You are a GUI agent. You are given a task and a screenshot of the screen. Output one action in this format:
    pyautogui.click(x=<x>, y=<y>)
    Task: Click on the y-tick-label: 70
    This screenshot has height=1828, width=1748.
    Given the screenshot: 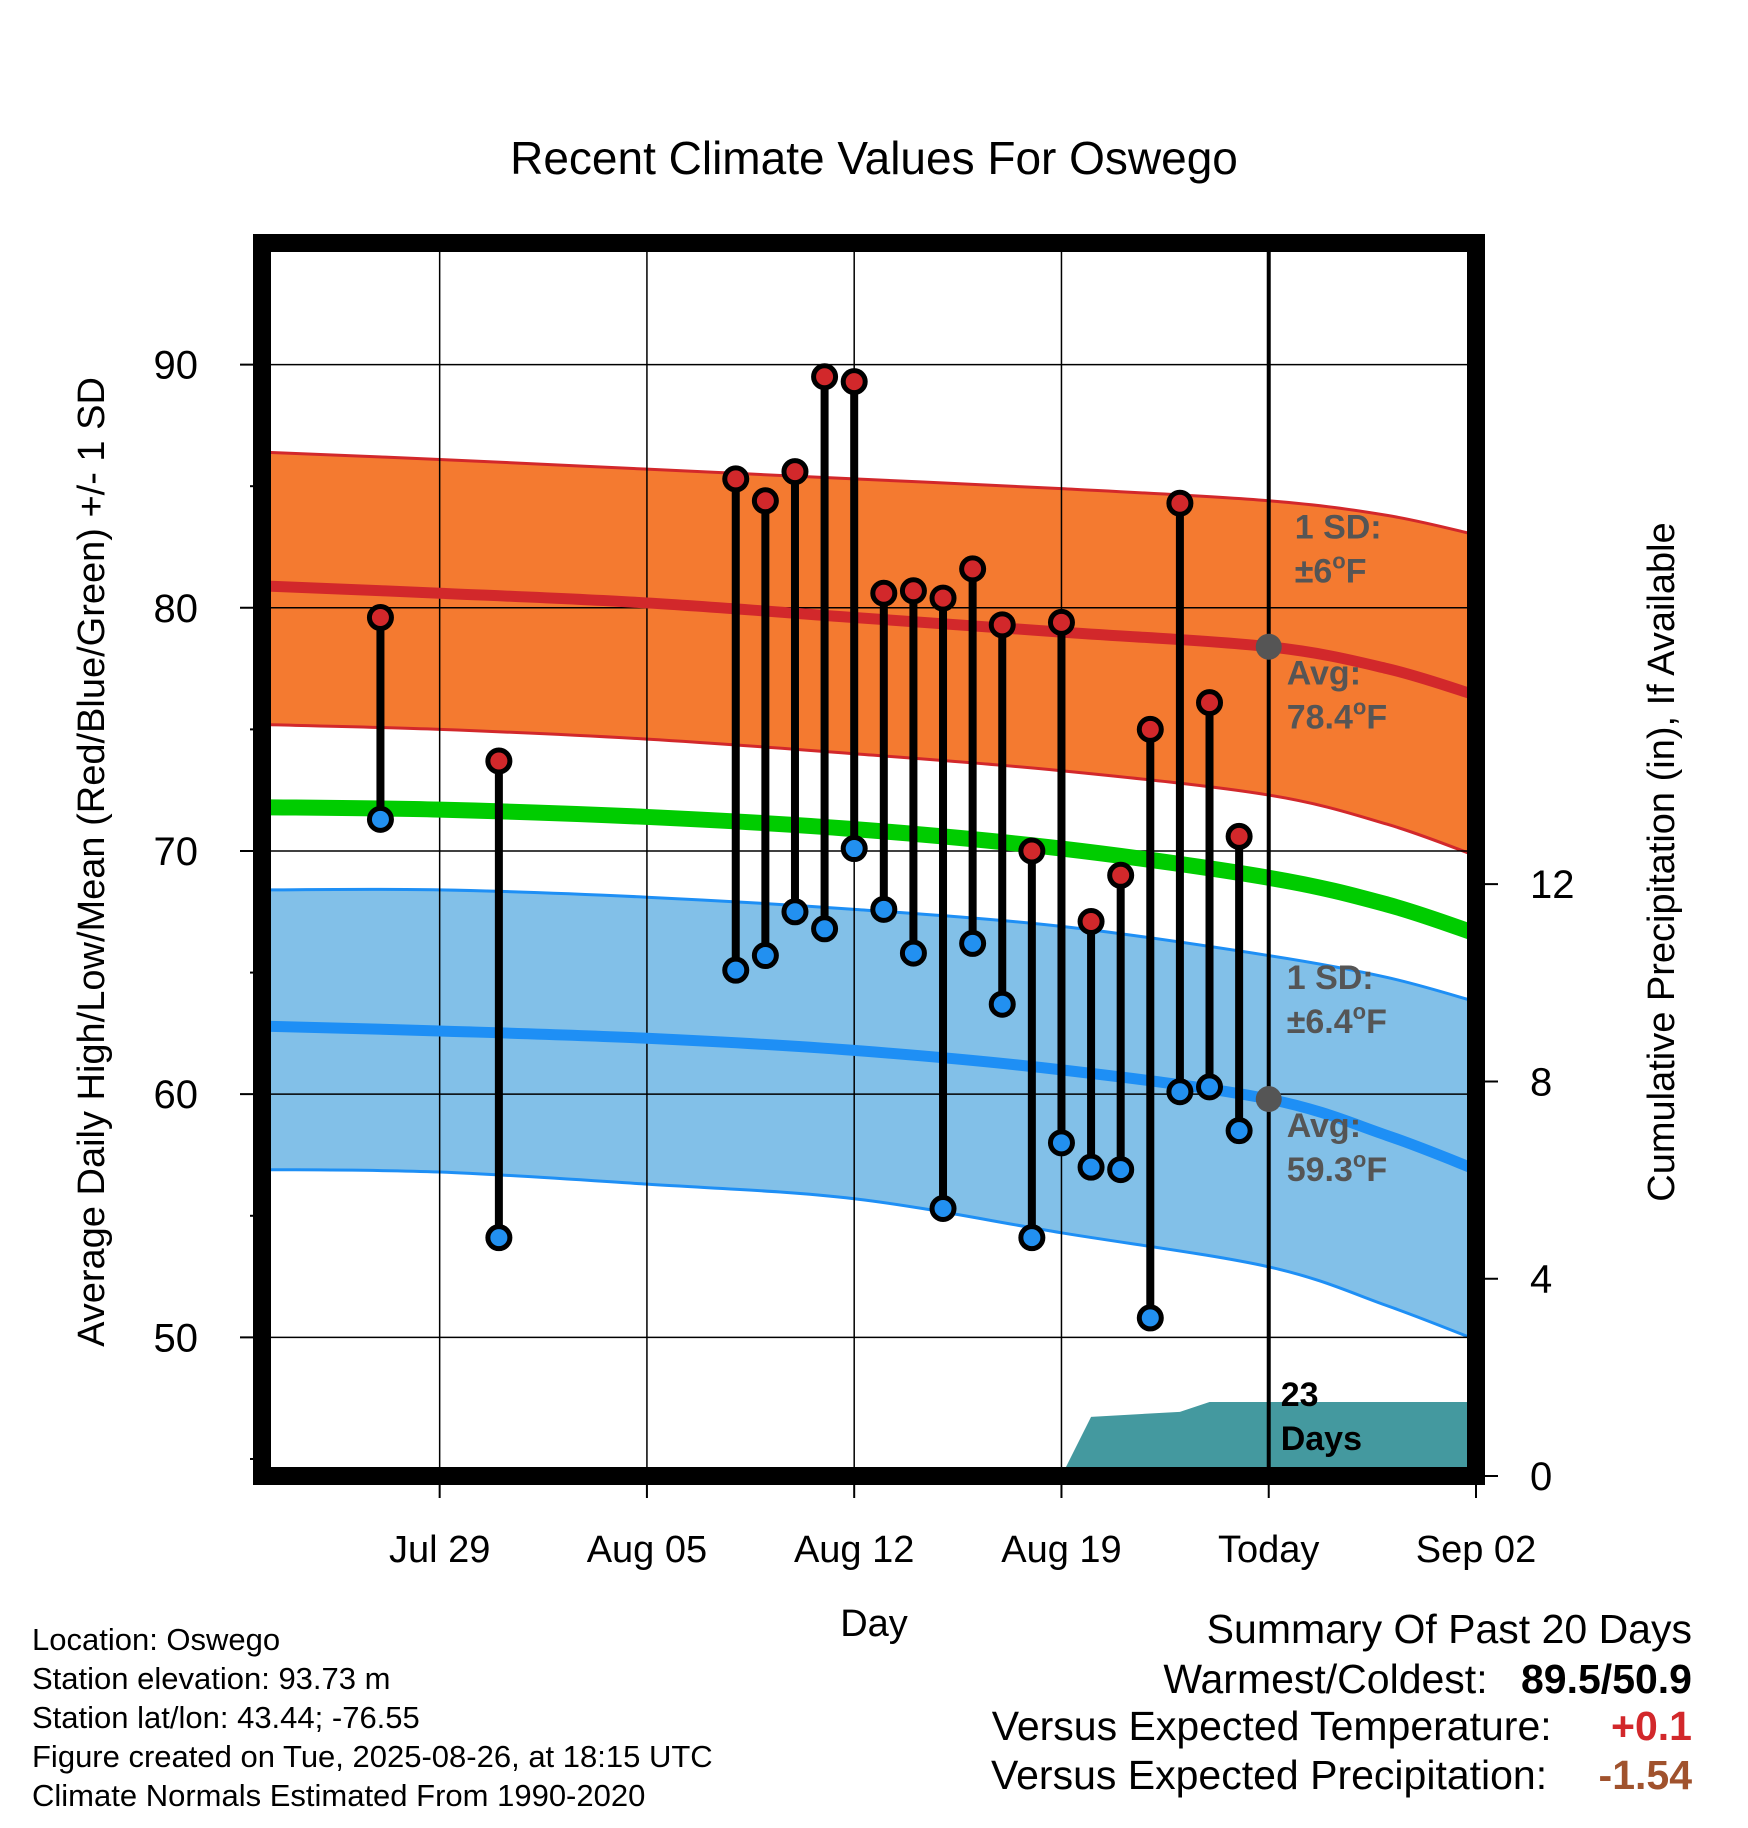 What is the action you would take?
    pyautogui.click(x=176, y=852)
    